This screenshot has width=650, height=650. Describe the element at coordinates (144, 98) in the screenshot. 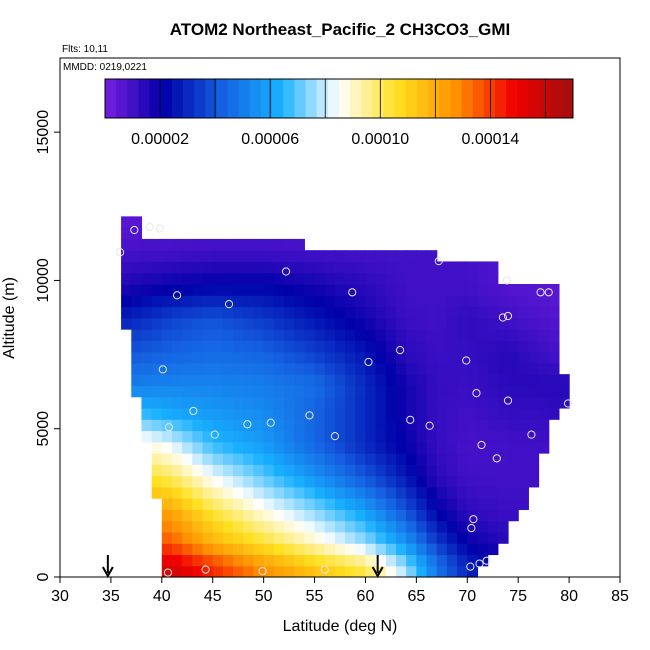

I see `colorbar-segment` at that location.